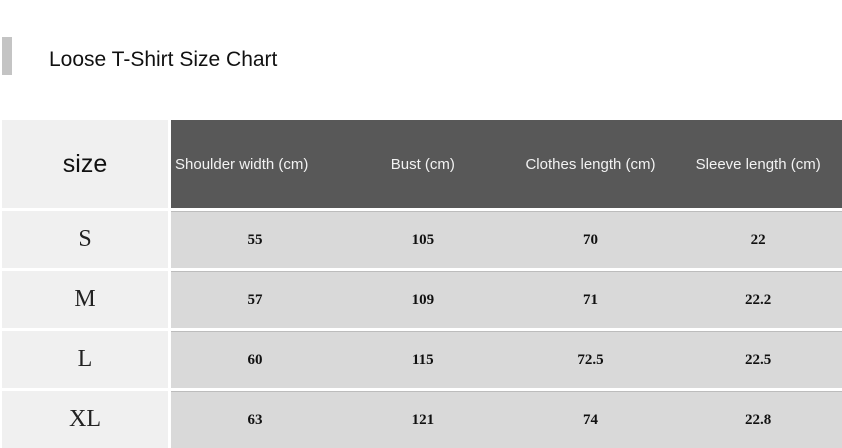 The width and height of the screenshot is (842, 448). What do you see at coordinates (590, 359) in the screenshot?
I see `table-cell: 72.5` at bounding box center [590, 359].